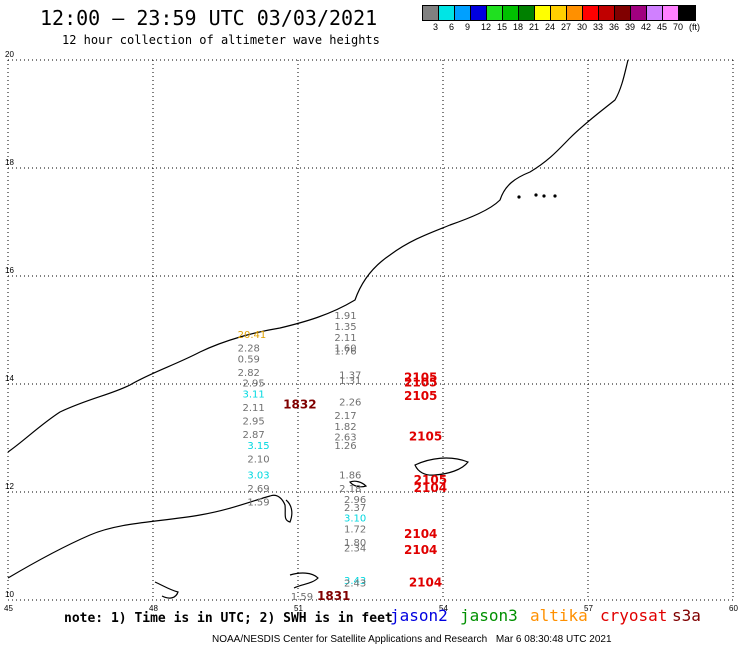  What do you see at coordinates (298, 608) in the screenshot?
I see `x-tick-label: 51` at bounding box center [298, 608].